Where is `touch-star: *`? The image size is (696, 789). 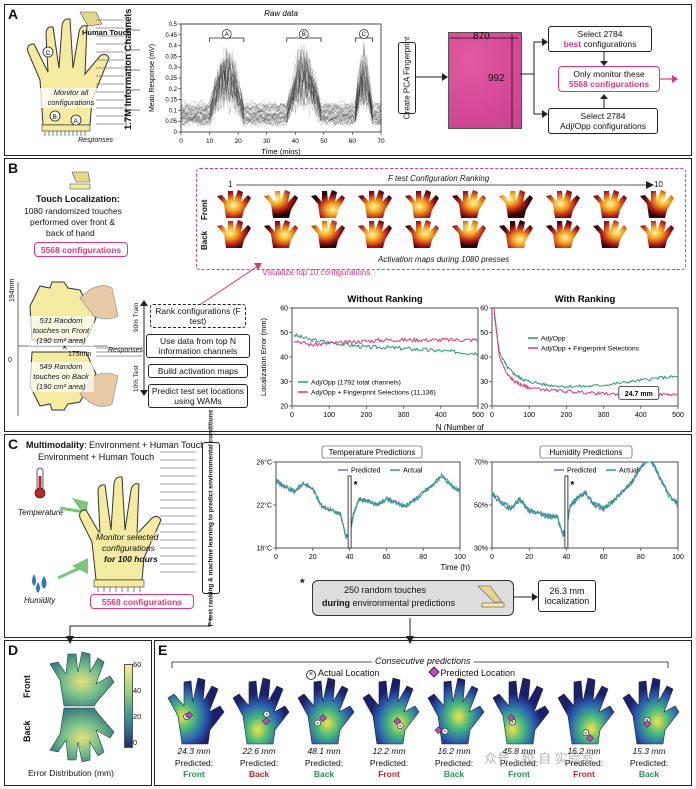
touch-star: * is located at coordinates (302, 583).